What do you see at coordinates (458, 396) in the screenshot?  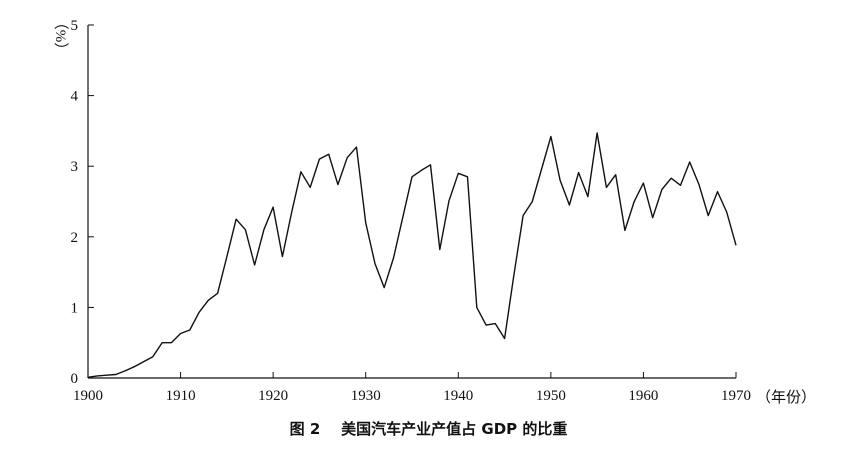 I see `x-tick-label: 1940` at bounding box center [458, 396].